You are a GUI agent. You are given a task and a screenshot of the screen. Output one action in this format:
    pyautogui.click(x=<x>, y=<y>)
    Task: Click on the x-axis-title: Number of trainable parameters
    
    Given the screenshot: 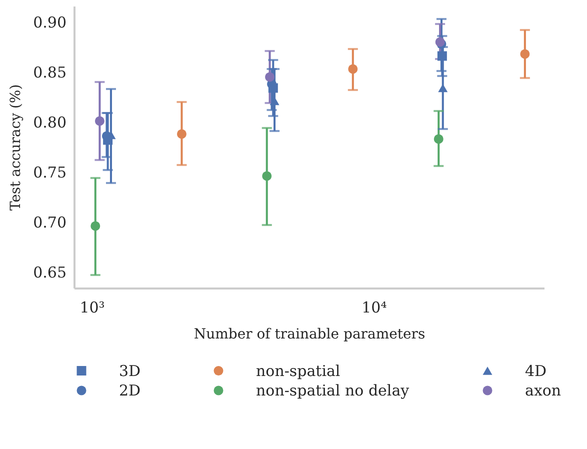 What is the action you would take?
    pyautogui.click(x=310, y=334)
    